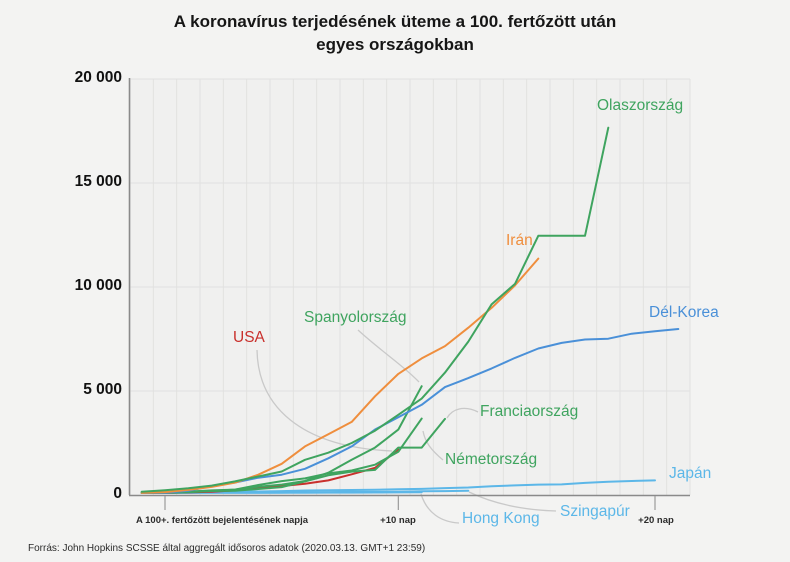 The height and width of the screenshot is (562, 790). Describe the element at coordinates (595, 511) in the screenshot. I see `series-label-singapore: Szingapúr` at that location.